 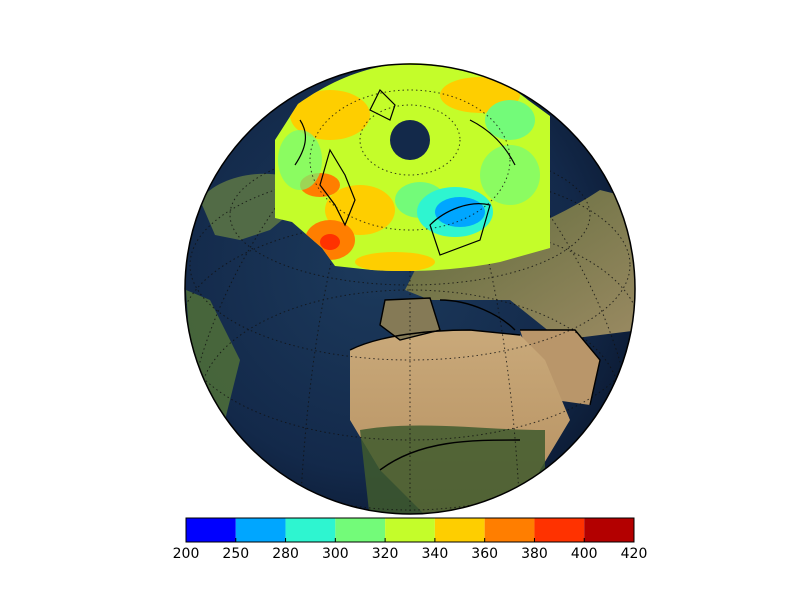 I want to click on arabia-landmass, so click(x=560, y=367).